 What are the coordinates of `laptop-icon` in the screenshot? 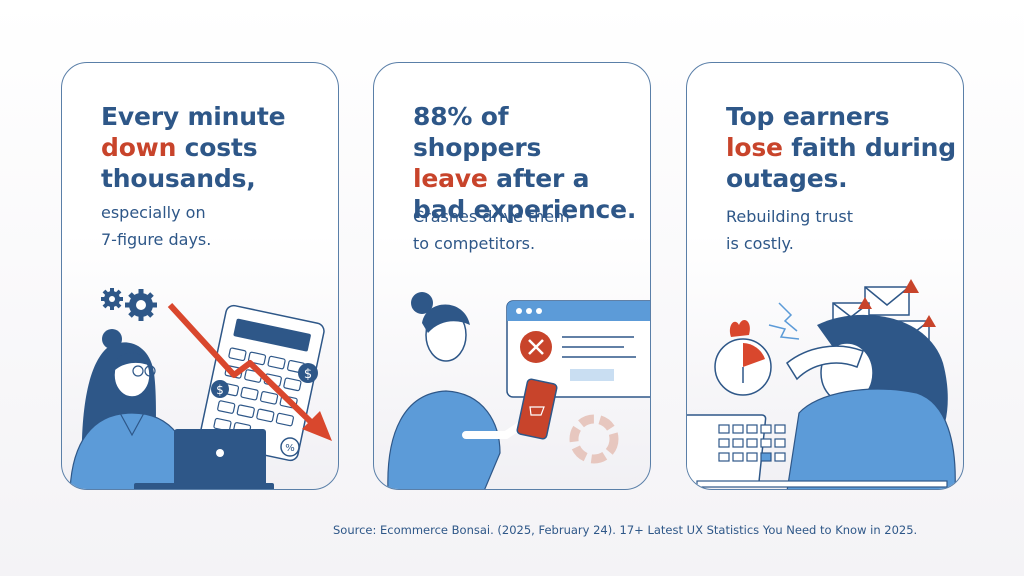 It's located at (204, 459).